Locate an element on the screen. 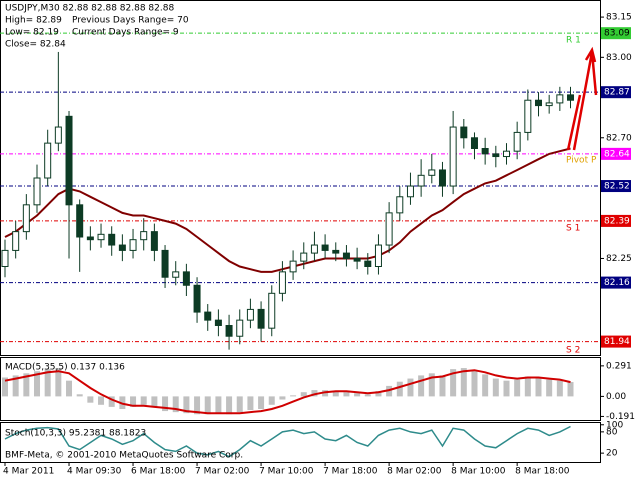 The height and width of the screenshot is (480, 640). arrow is located at coordinates (582, 98).